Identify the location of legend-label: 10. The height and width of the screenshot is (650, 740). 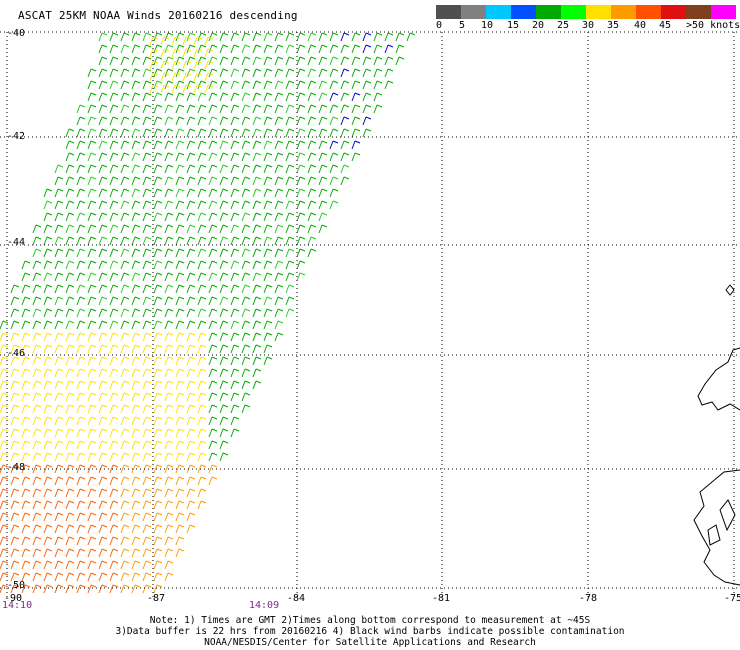
(487, 25).